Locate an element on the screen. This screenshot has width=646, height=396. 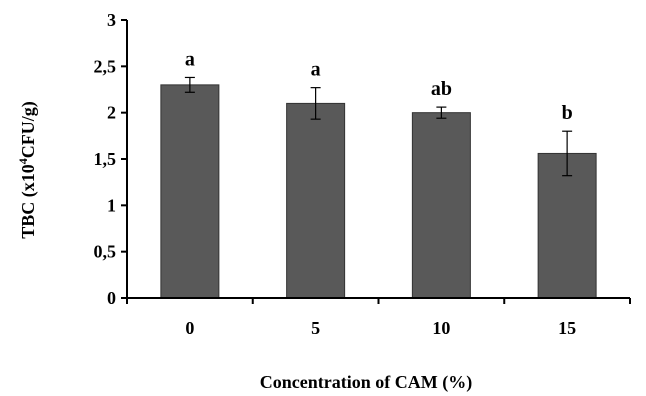
x-axis-title: Concentration of CAM (%) is located at coordinates (366, 382).